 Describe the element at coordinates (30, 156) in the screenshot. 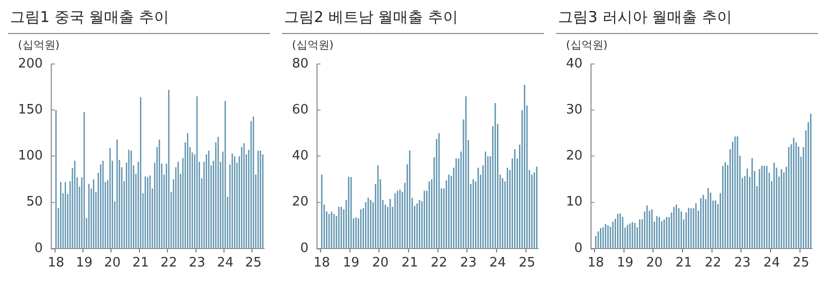

I see `y-tick-label: 100` at that location.